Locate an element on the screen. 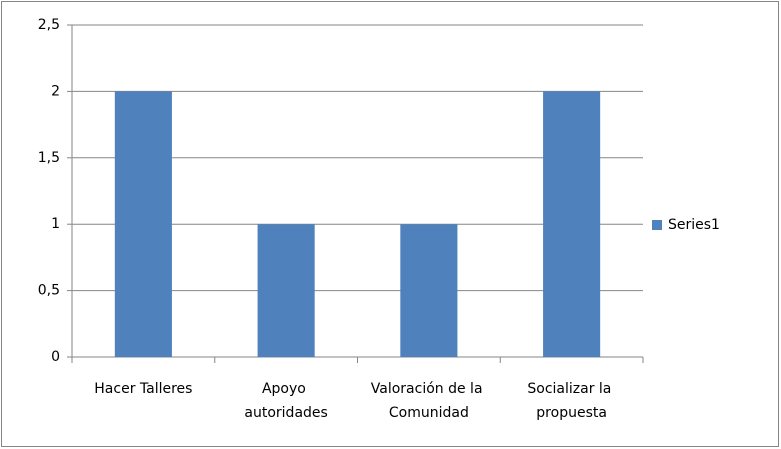 The height and width of the screenshot is (449, 781). legend-swatch is located at coordinates (657, 225).